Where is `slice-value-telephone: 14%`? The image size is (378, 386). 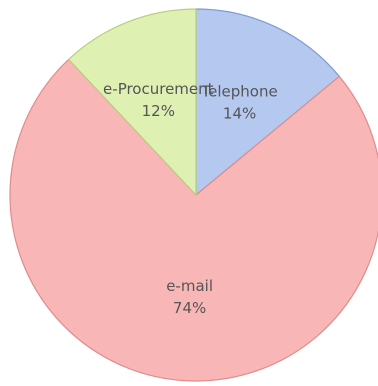
slice-value-telephone: 14% is located at coordinates (239, 113).